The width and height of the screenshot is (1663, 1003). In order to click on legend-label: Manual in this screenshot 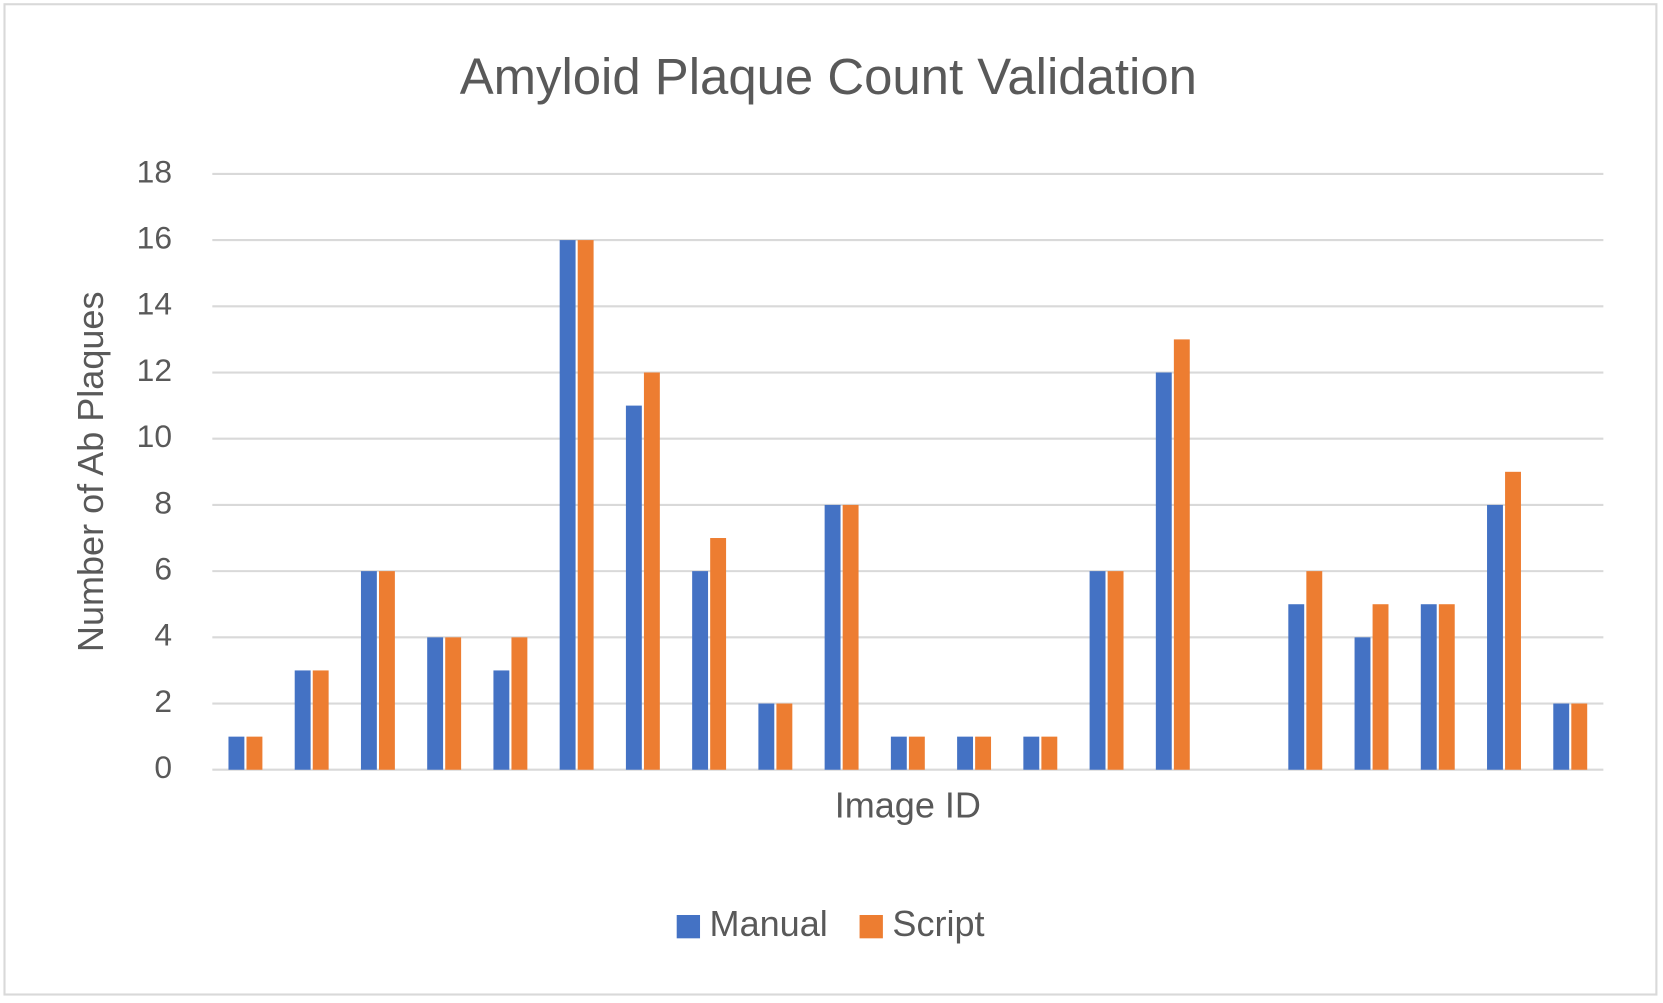, I will do `click(769, 923)`.